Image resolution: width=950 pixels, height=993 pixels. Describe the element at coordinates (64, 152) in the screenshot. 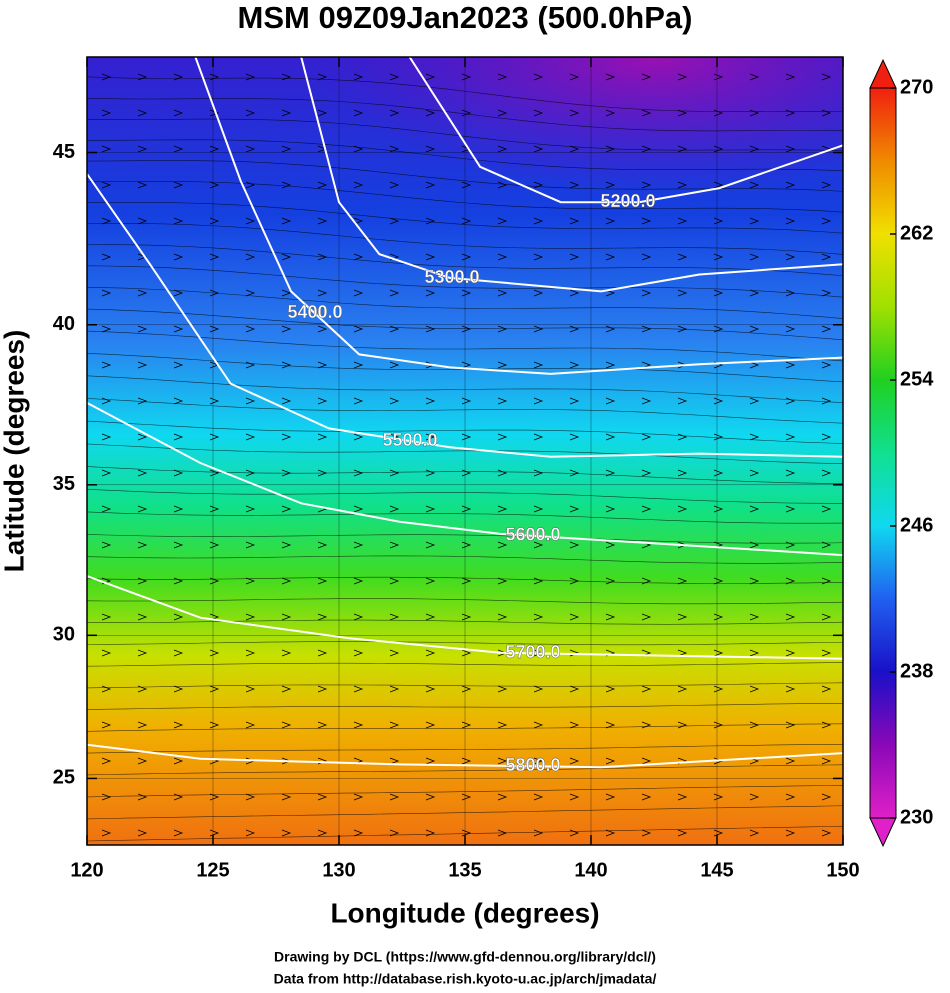

I see `y-tick-label: 45` at that location.